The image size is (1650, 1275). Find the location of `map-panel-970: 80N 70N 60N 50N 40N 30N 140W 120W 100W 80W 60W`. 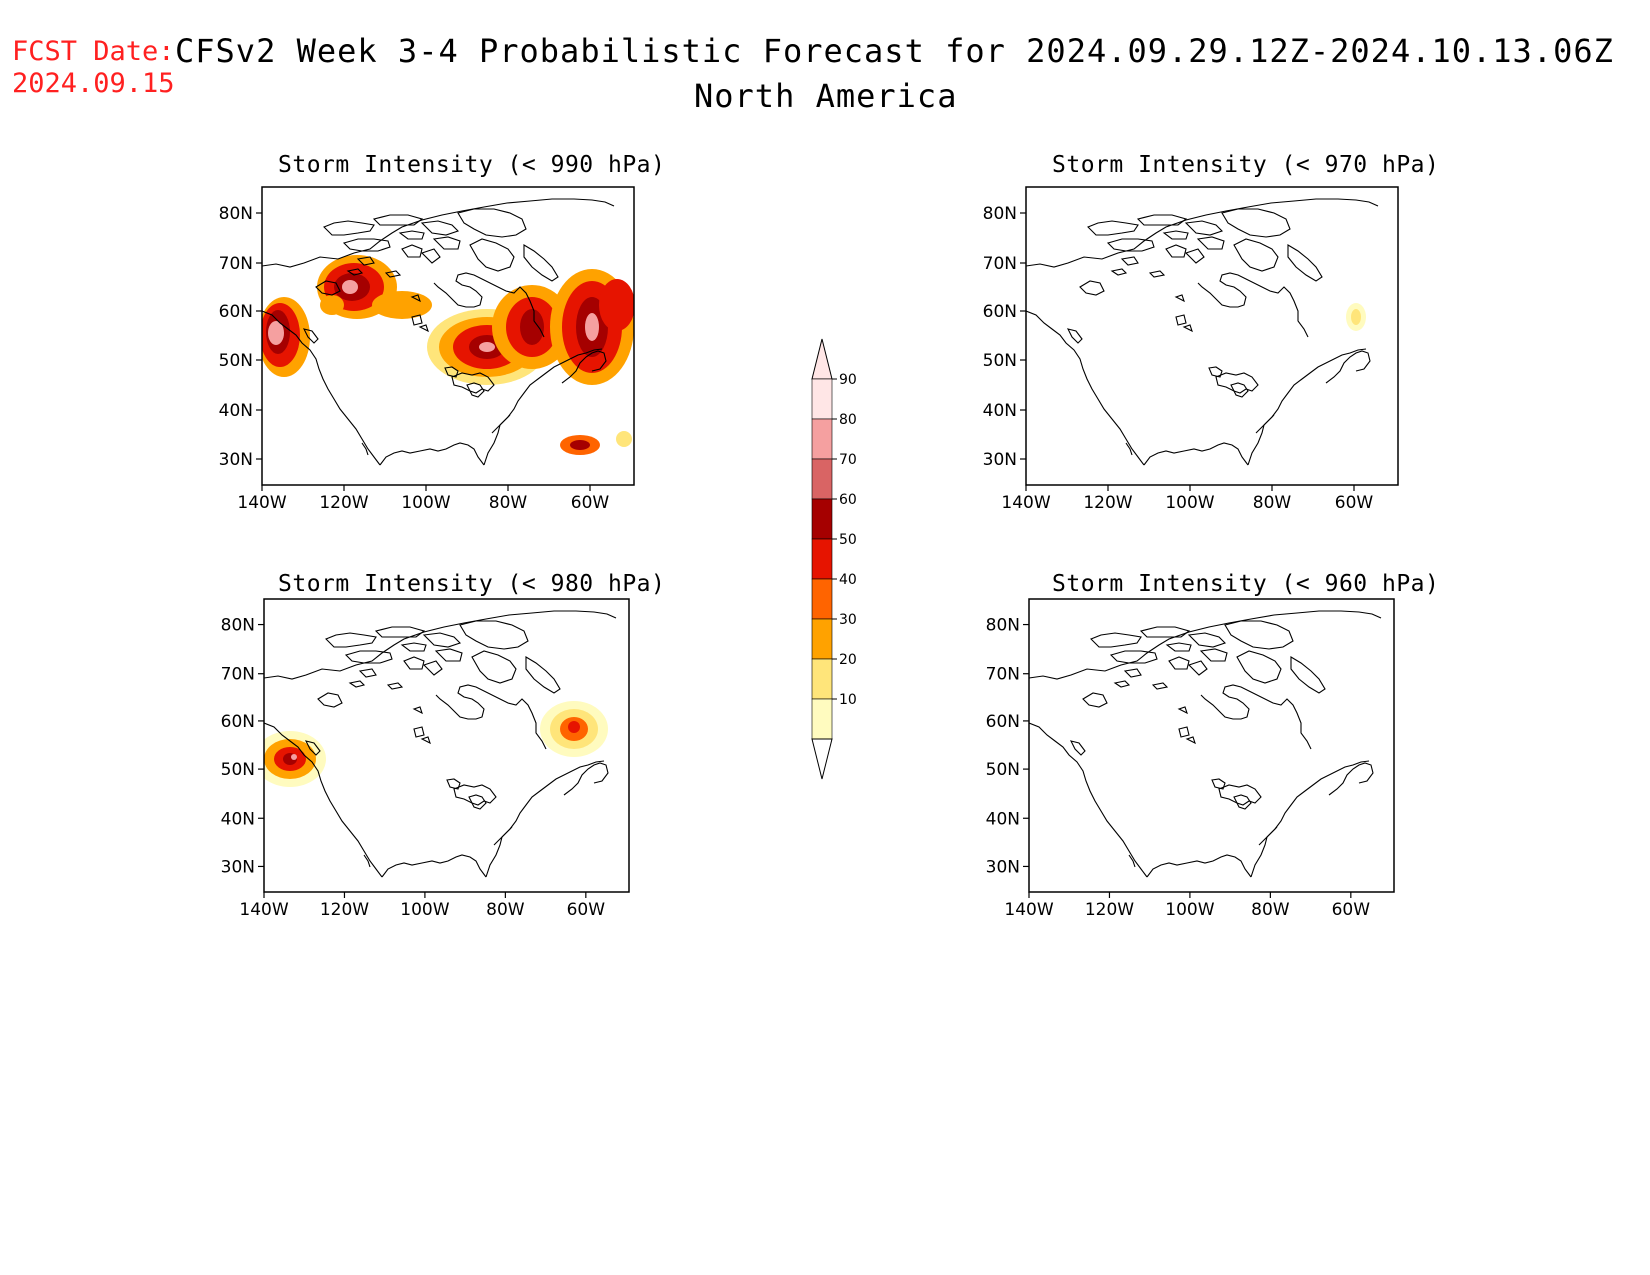

map-panel-970: 80N 70N 60N 50N 40N 30N 140W 120W 100W 80W 60W is located at coordinates (1191, 349).